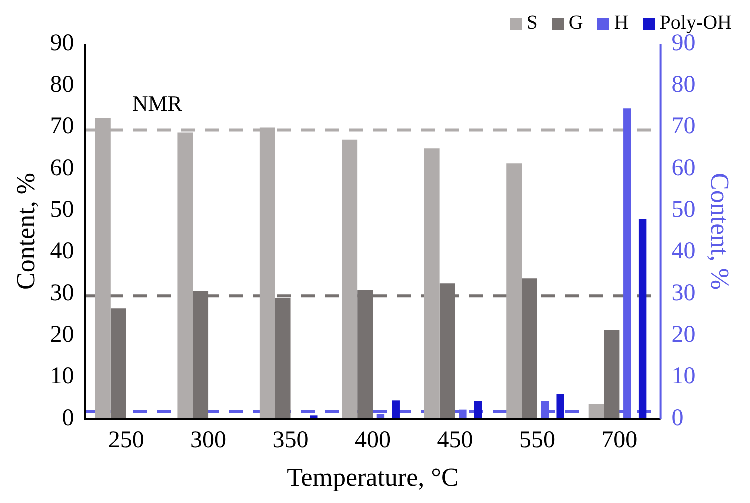 This screenshot has height=503, width=750. I want to click on y2-tick-label: 0, so click(678, 418).